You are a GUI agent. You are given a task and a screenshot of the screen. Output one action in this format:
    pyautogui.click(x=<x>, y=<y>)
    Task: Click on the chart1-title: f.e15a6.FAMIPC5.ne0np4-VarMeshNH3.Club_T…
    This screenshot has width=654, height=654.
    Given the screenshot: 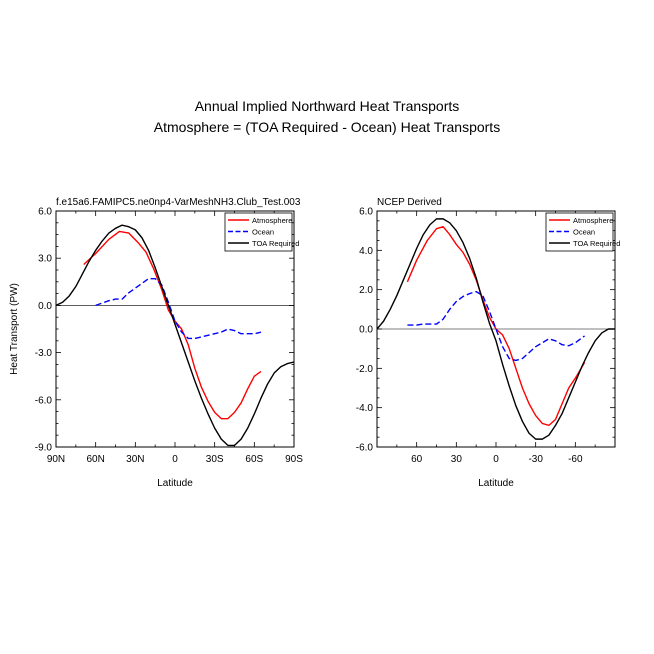 What is the action you would take?
    pyautogui.click(x=178, y=202)
    